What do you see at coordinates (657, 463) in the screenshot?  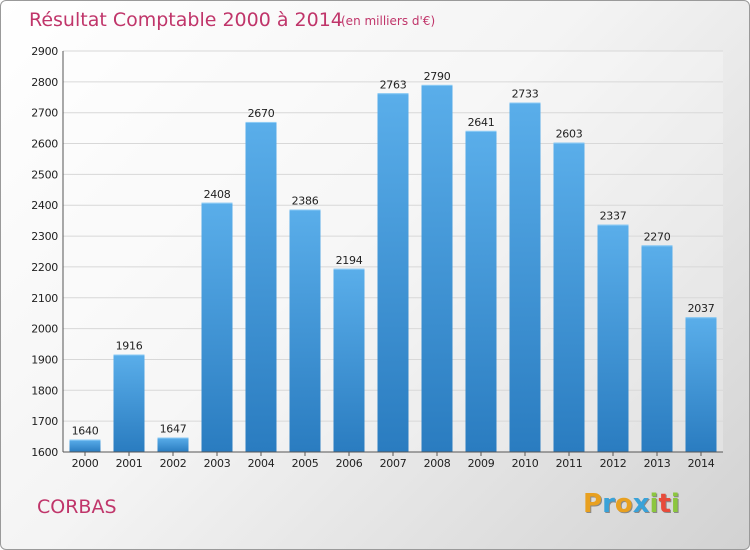 I see `x-tick-label: 2013` at bounding box center [657, 463].